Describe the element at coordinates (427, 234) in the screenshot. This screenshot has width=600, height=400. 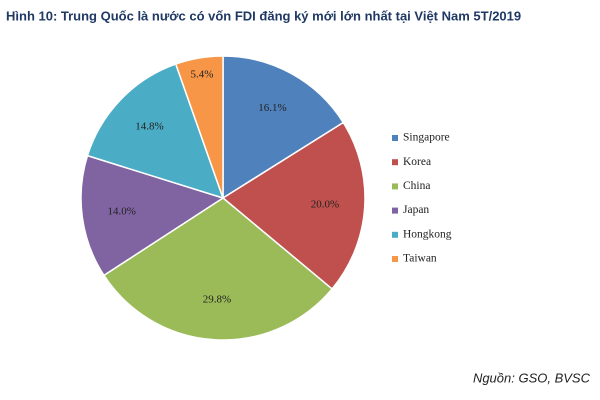
I see `legend-label: Hongkong` at that location.